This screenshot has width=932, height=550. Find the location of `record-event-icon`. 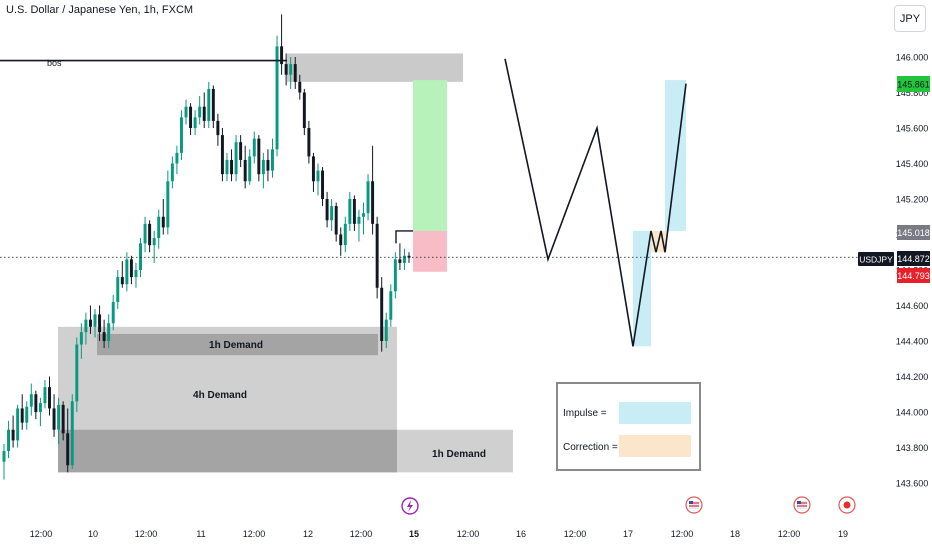

record-event-icon is located at coordinates (847, 505).